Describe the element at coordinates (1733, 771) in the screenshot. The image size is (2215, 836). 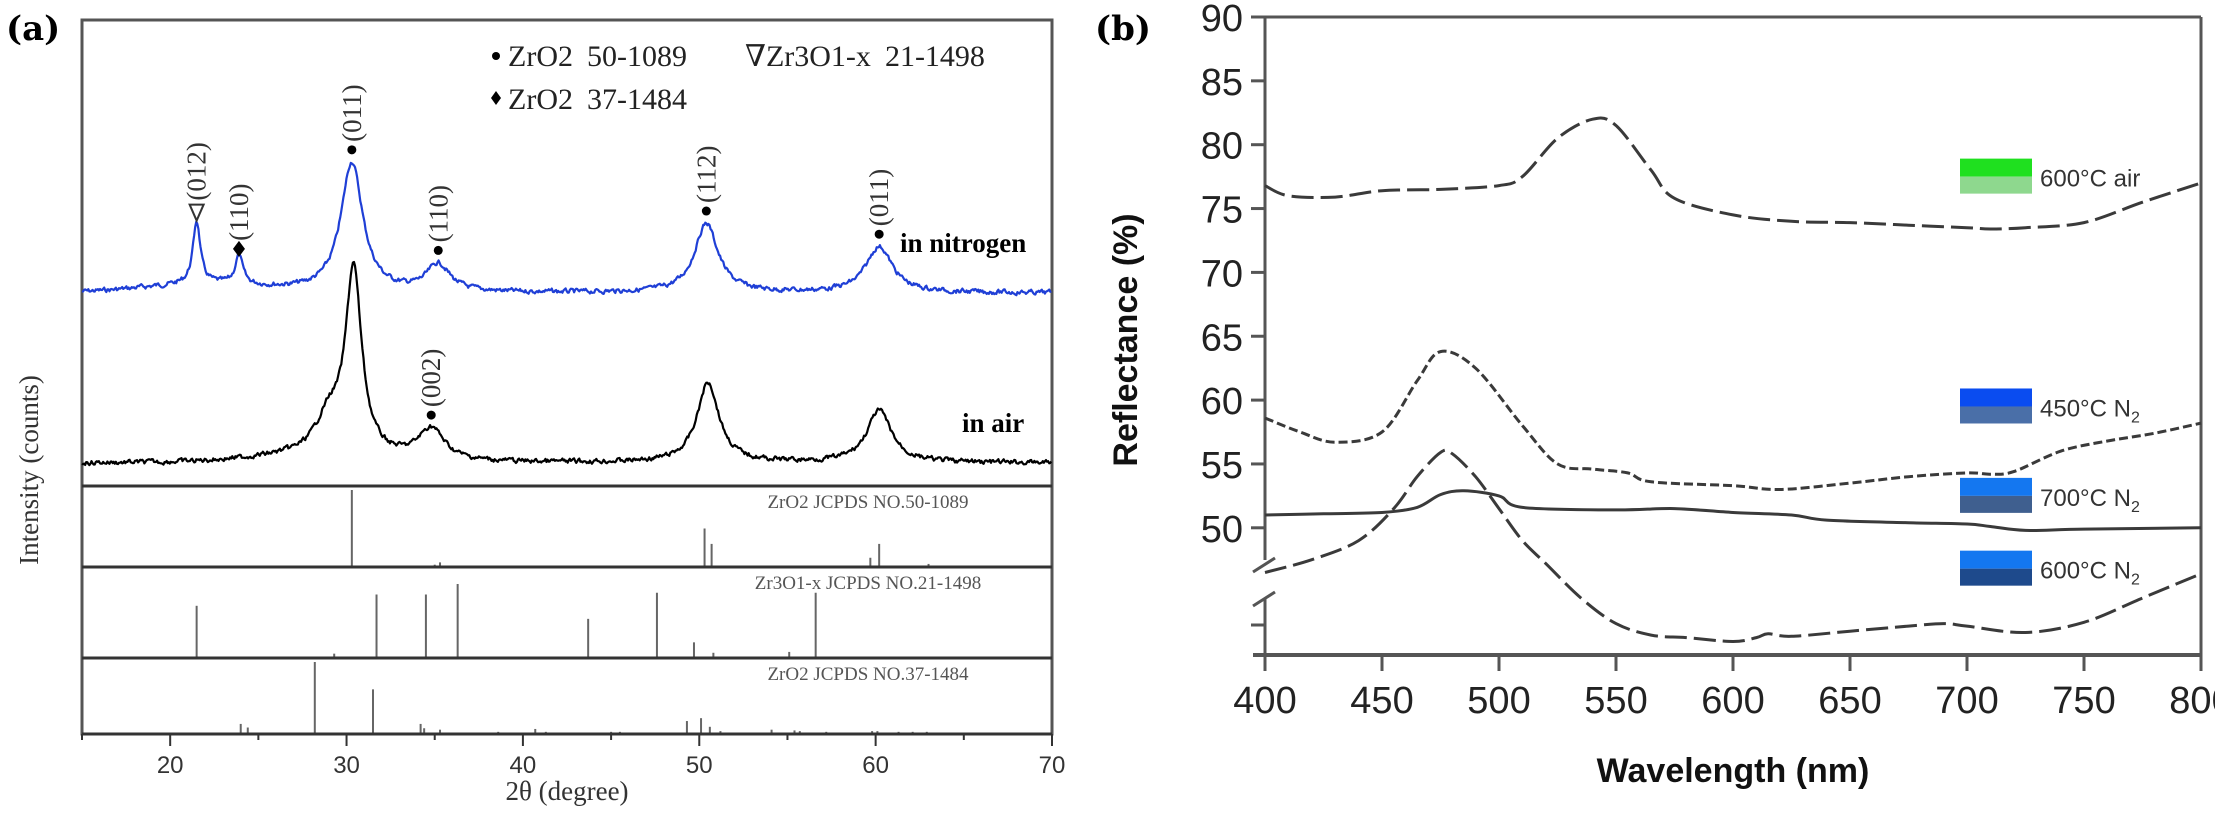
I see `reflectance-x-axis-title: Wavelength (nm)` at that location.